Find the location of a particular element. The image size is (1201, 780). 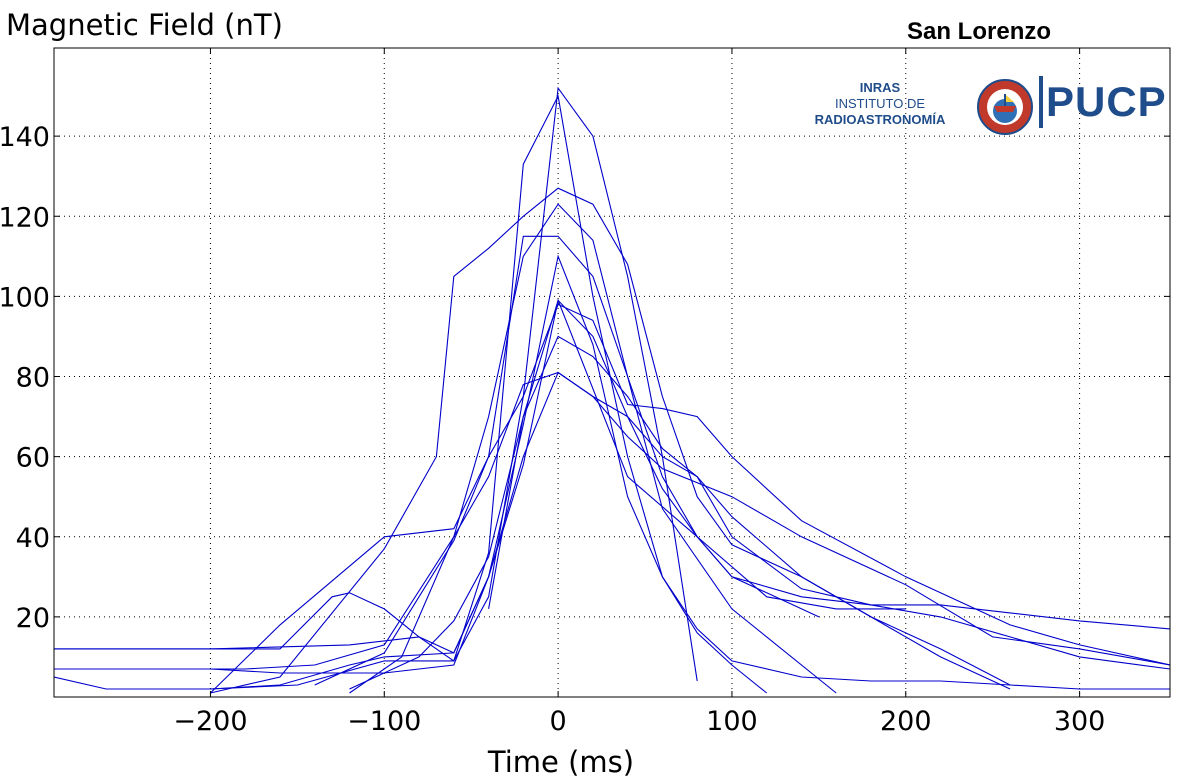

y-tick-label: 80 is located at coordinates (33, 378).